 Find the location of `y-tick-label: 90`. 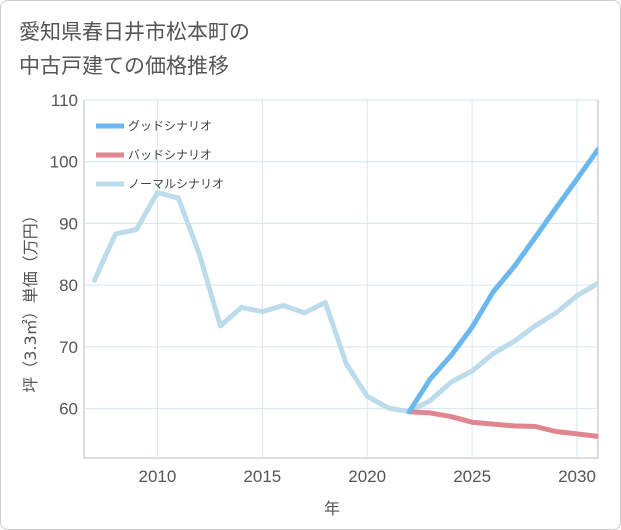

y-tick-label: 90 is located at coordinates (68, 223).